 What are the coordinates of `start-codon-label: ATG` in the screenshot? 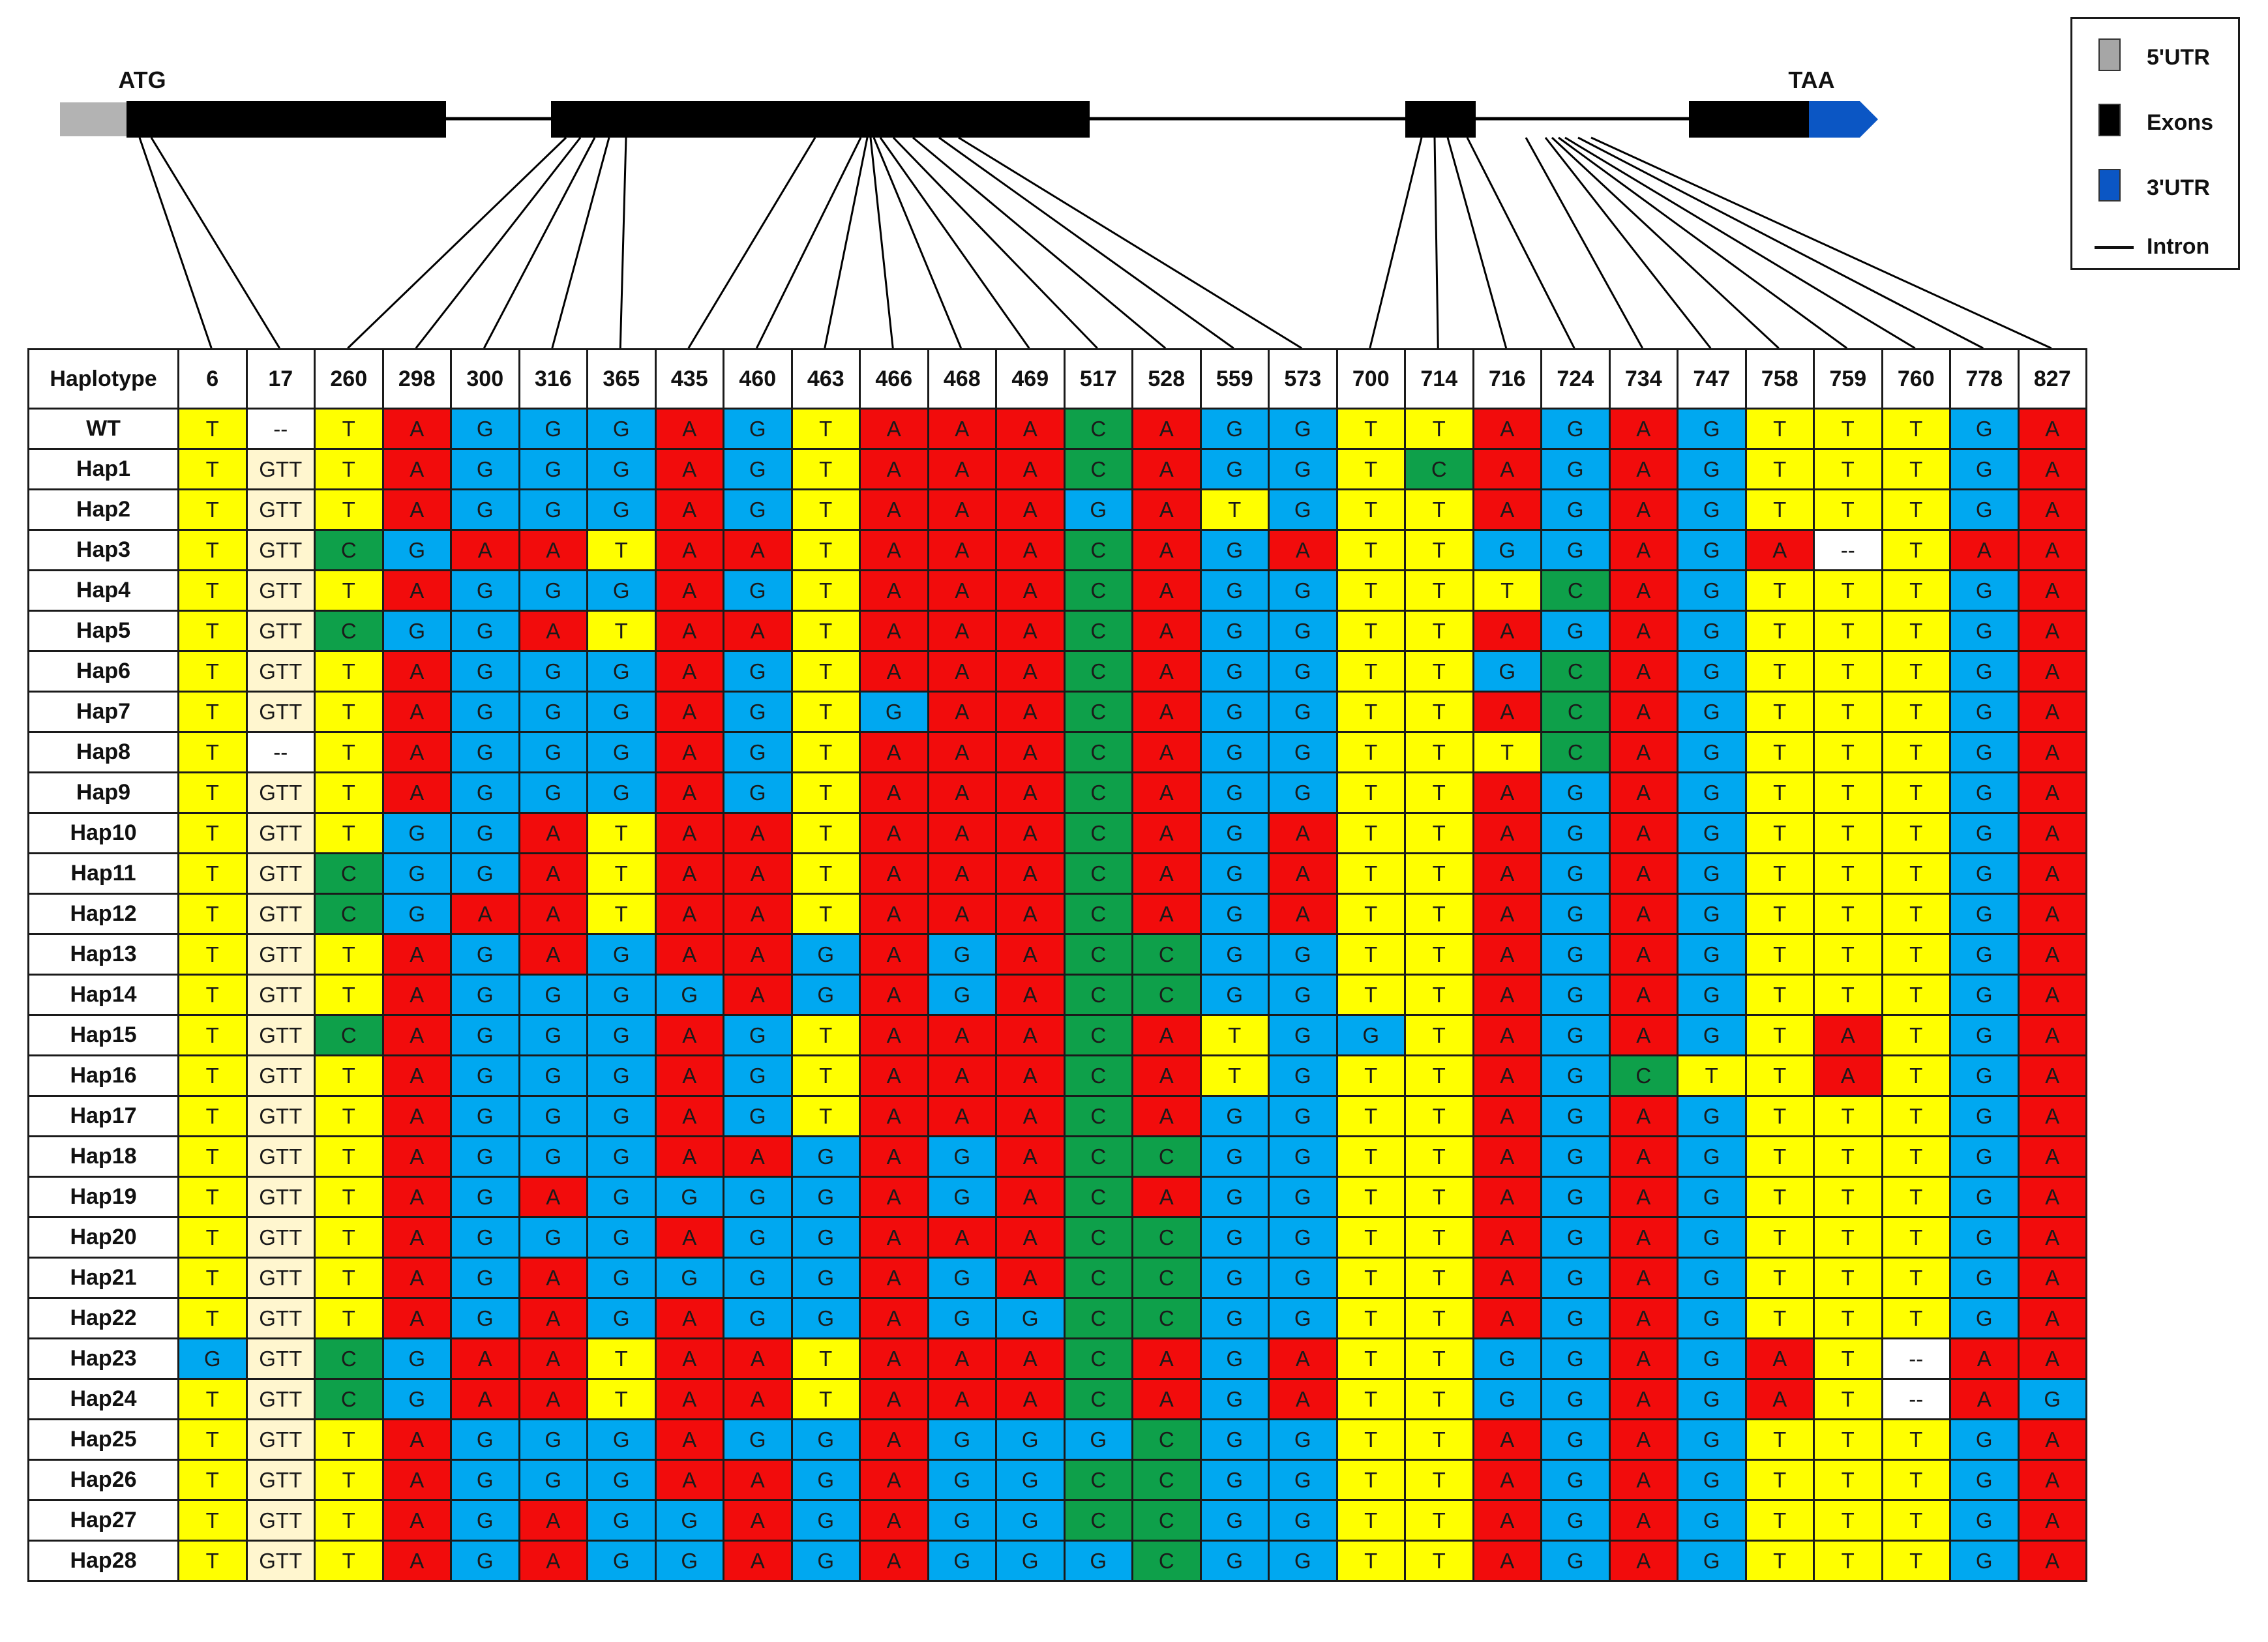 It's located at (142, 80).